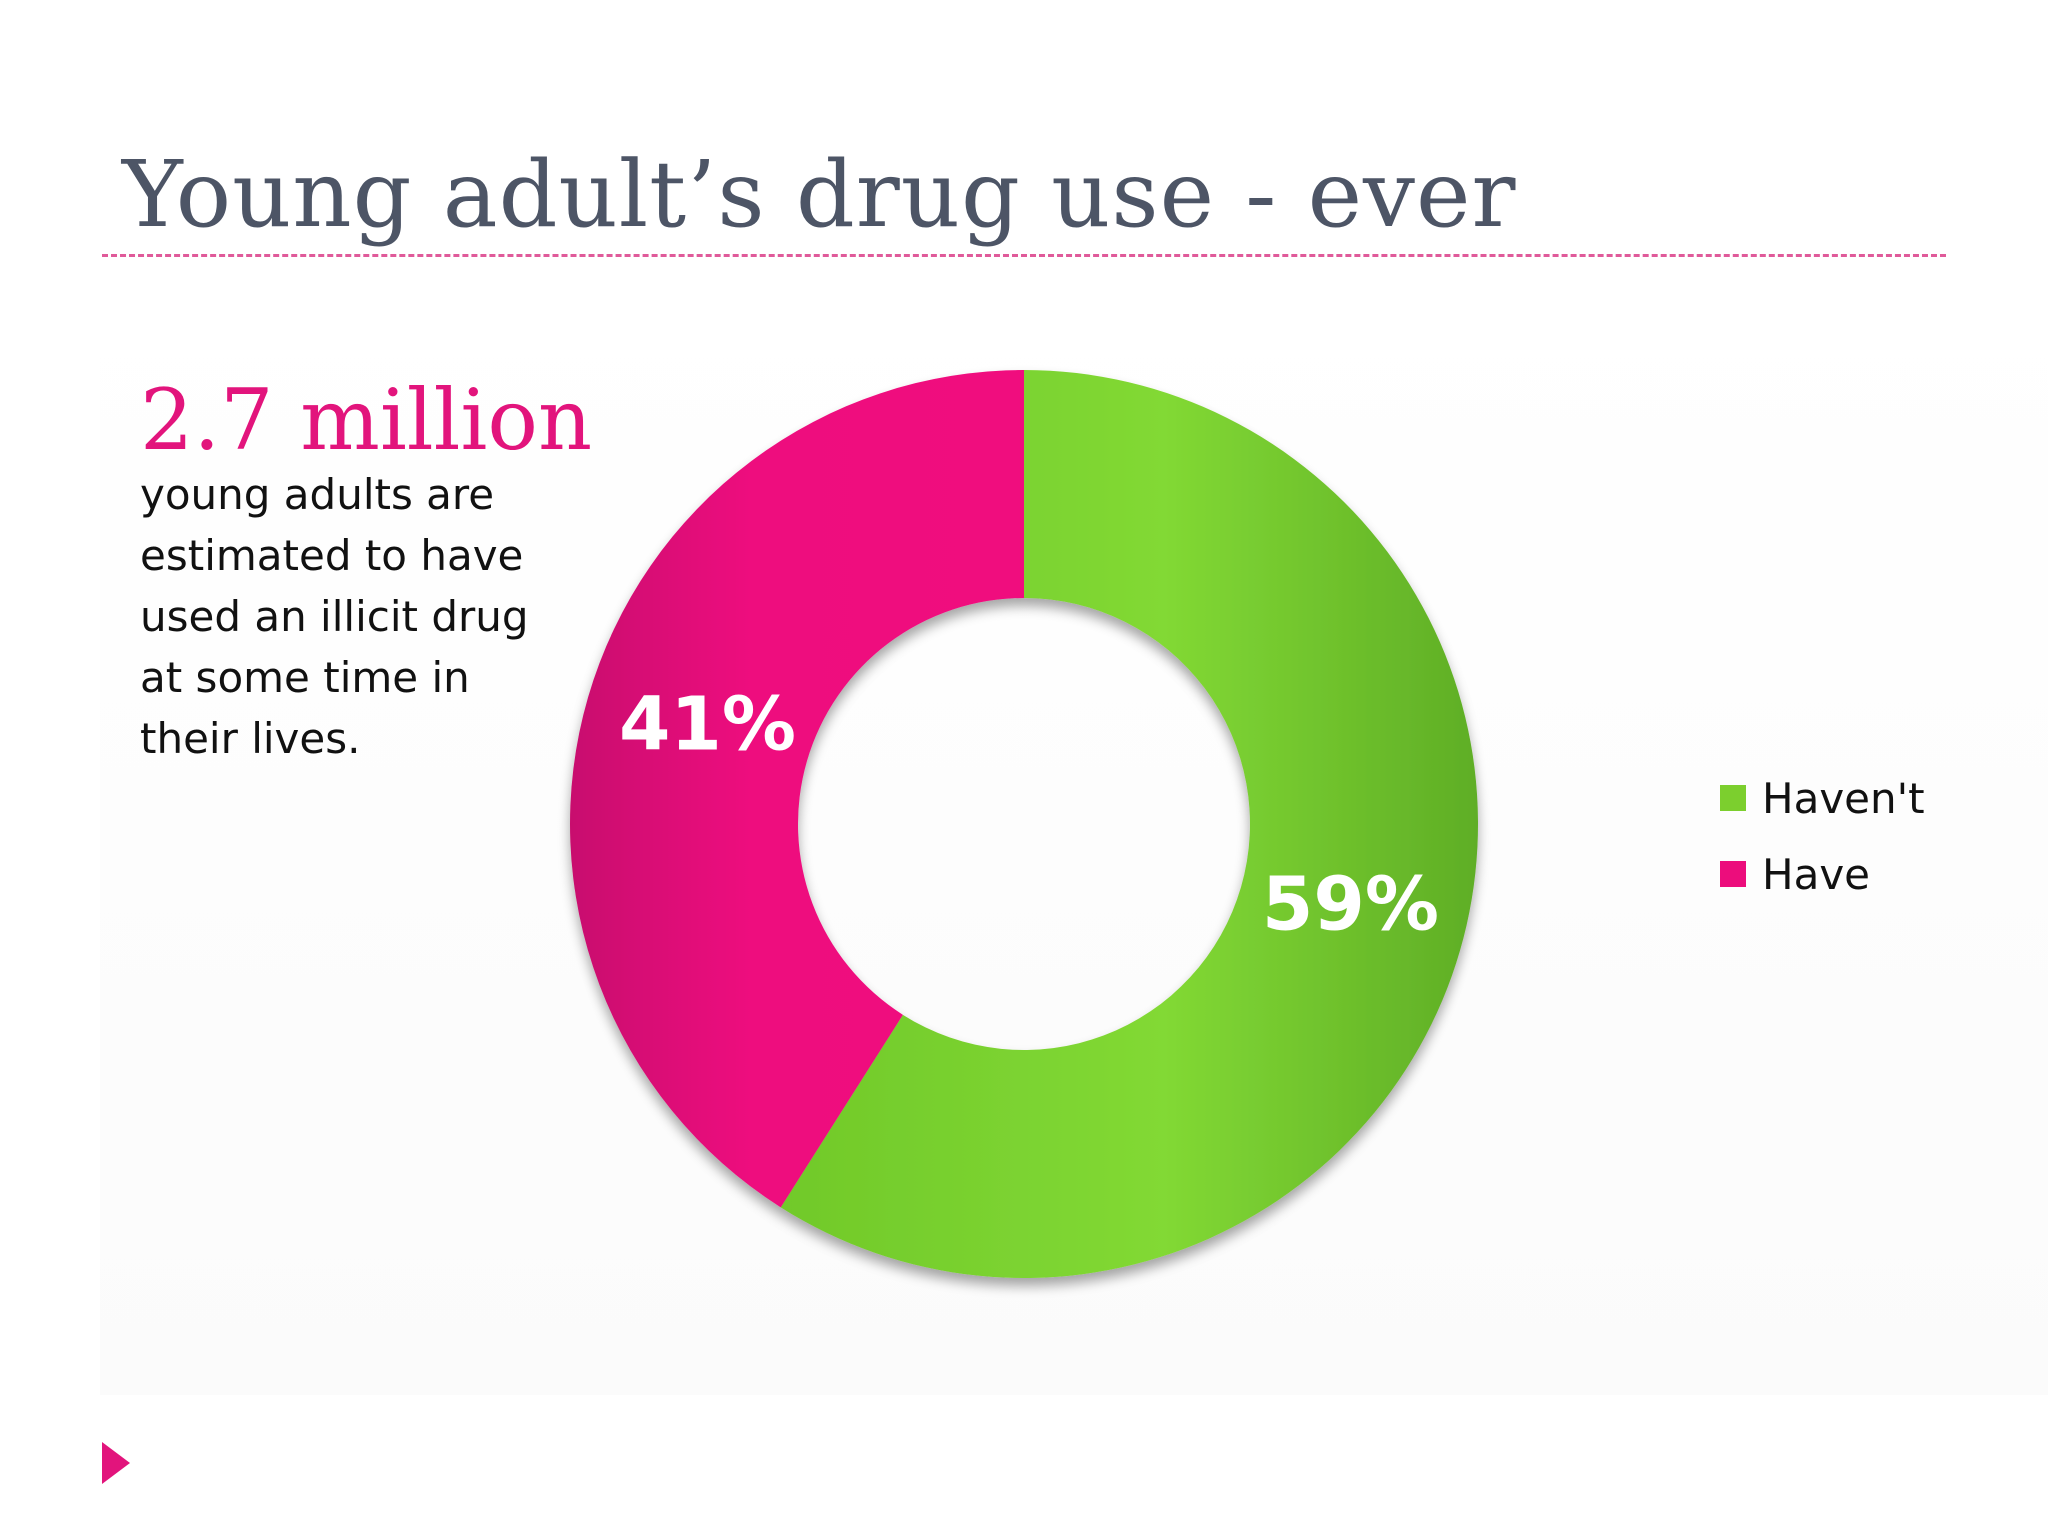 Image resolution: width=2048 pixels, height=1536 pixels. What do you see at coordinates (1733, 874) in the screenshot?
I see `legend-swatch-have` at bounding box center [1733, 874].